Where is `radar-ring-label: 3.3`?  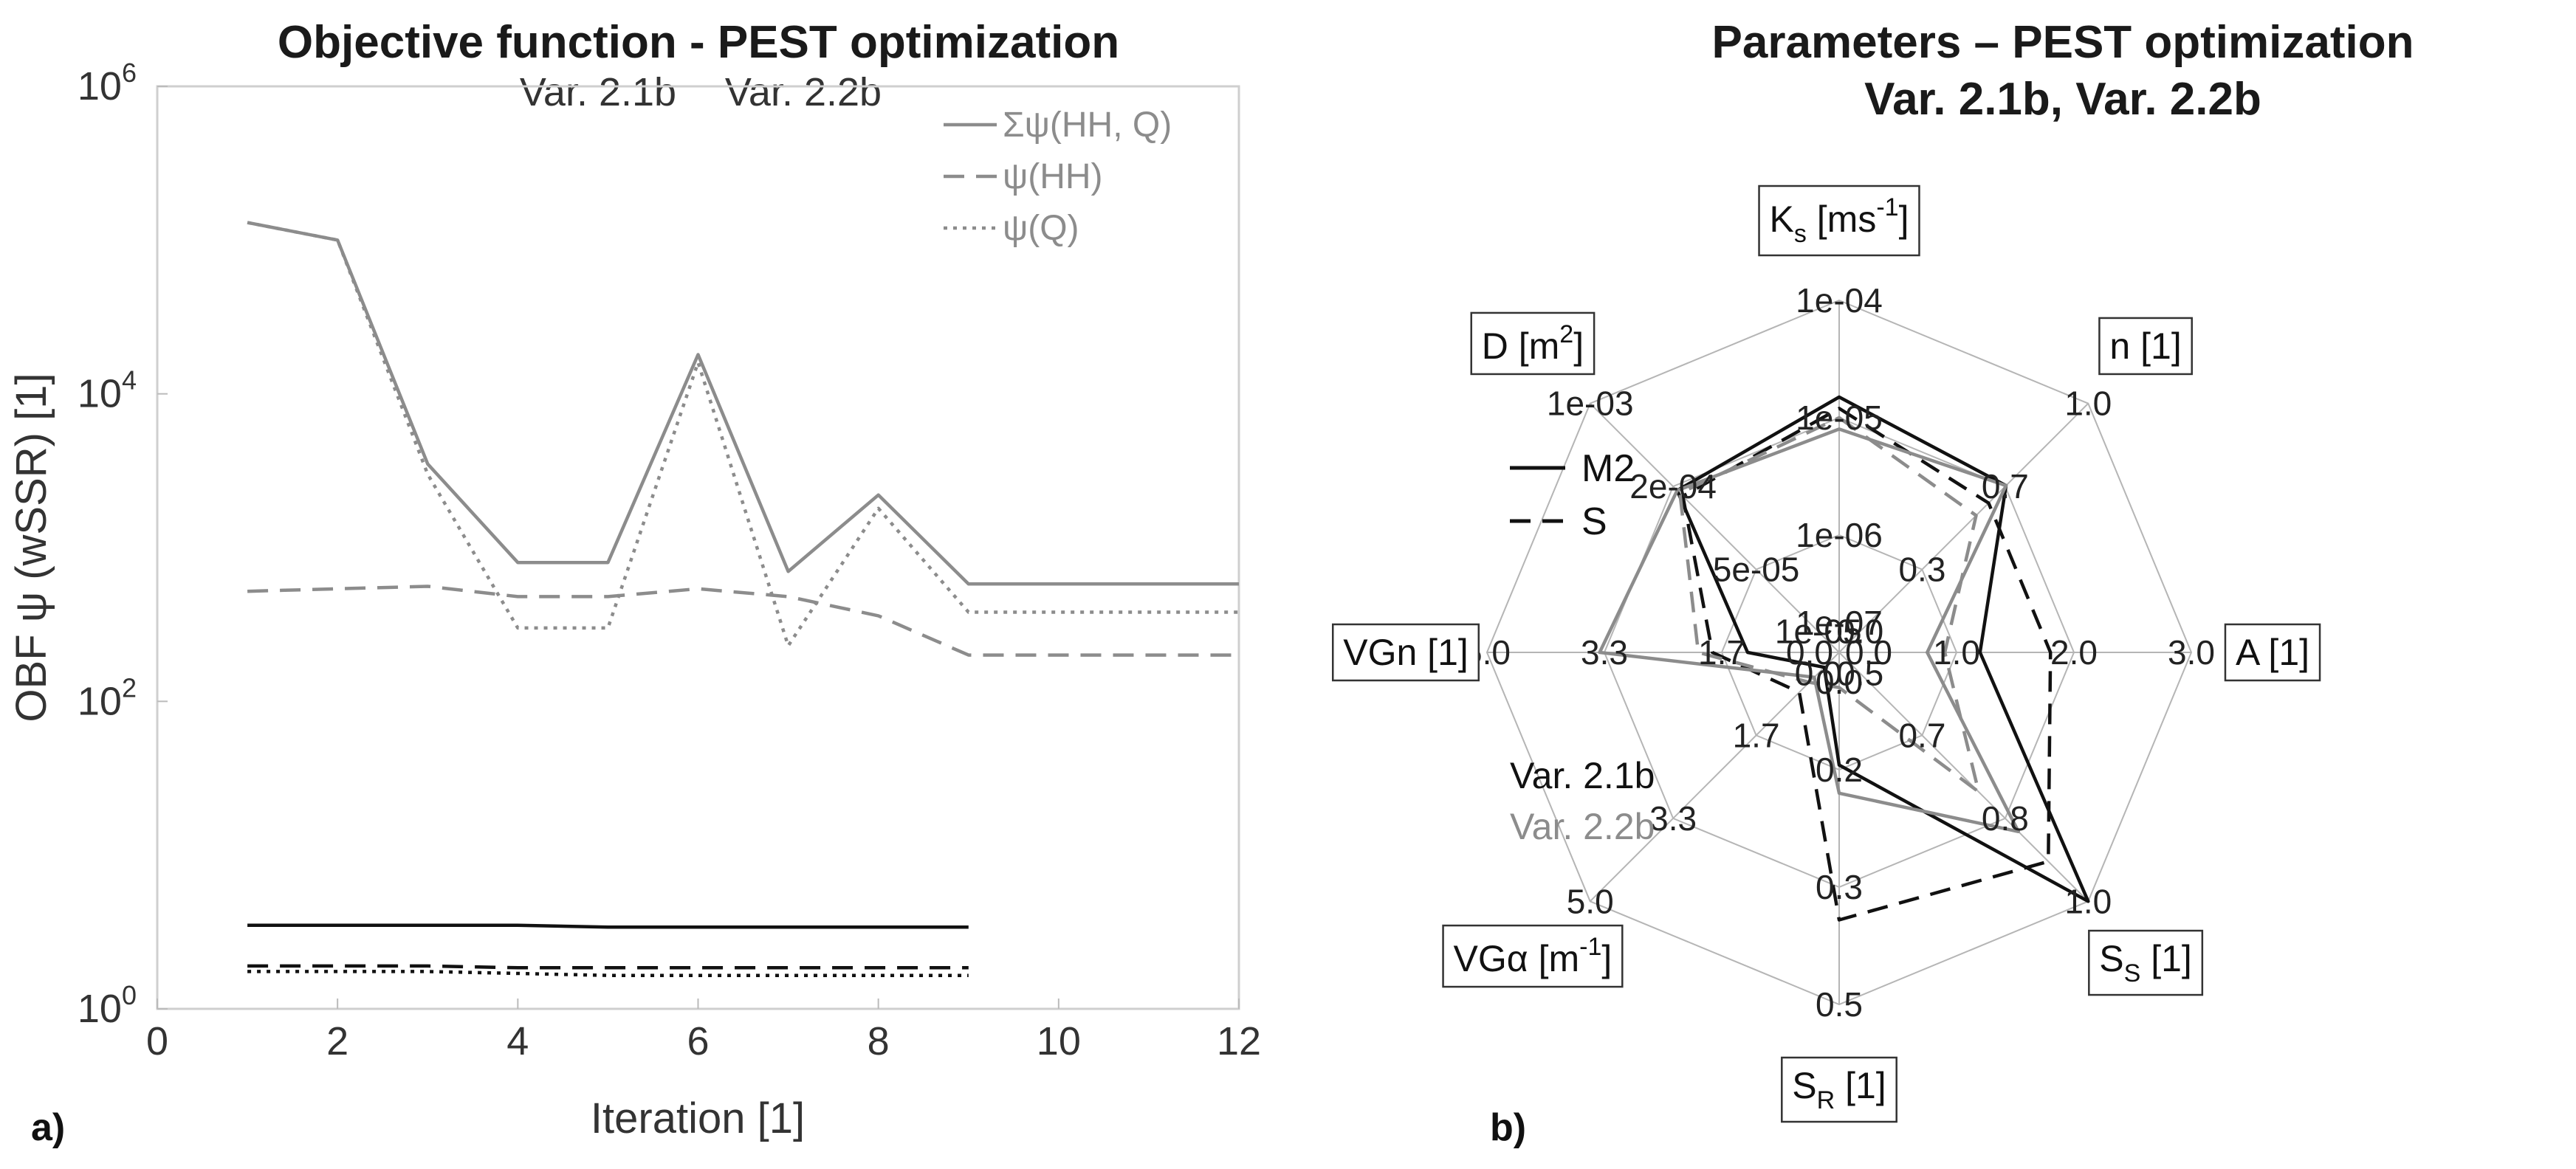
radar-ring-label: 3.3 is located at coordinates (1604, 652).